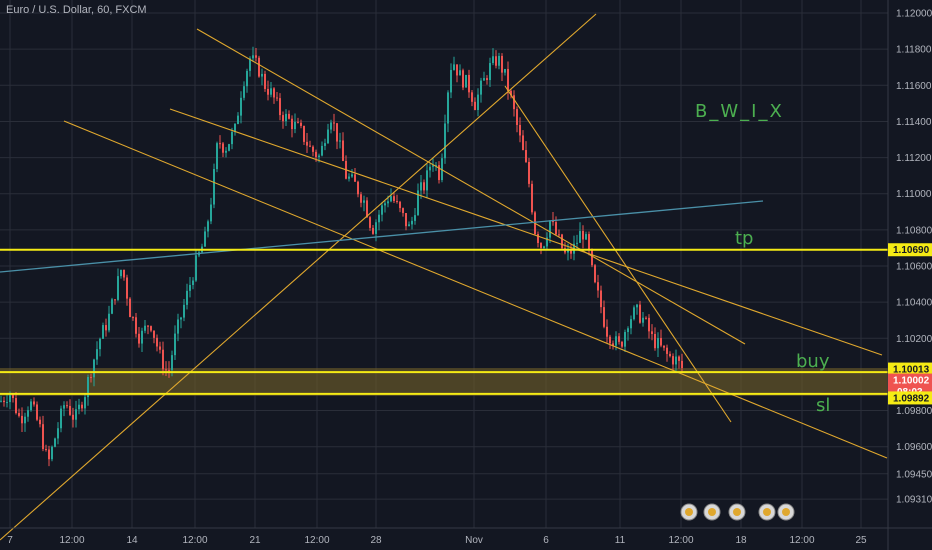 This screenshot has height=550, width=932. I want to click on y-tick-label: 1.11200, so click(914, 158).